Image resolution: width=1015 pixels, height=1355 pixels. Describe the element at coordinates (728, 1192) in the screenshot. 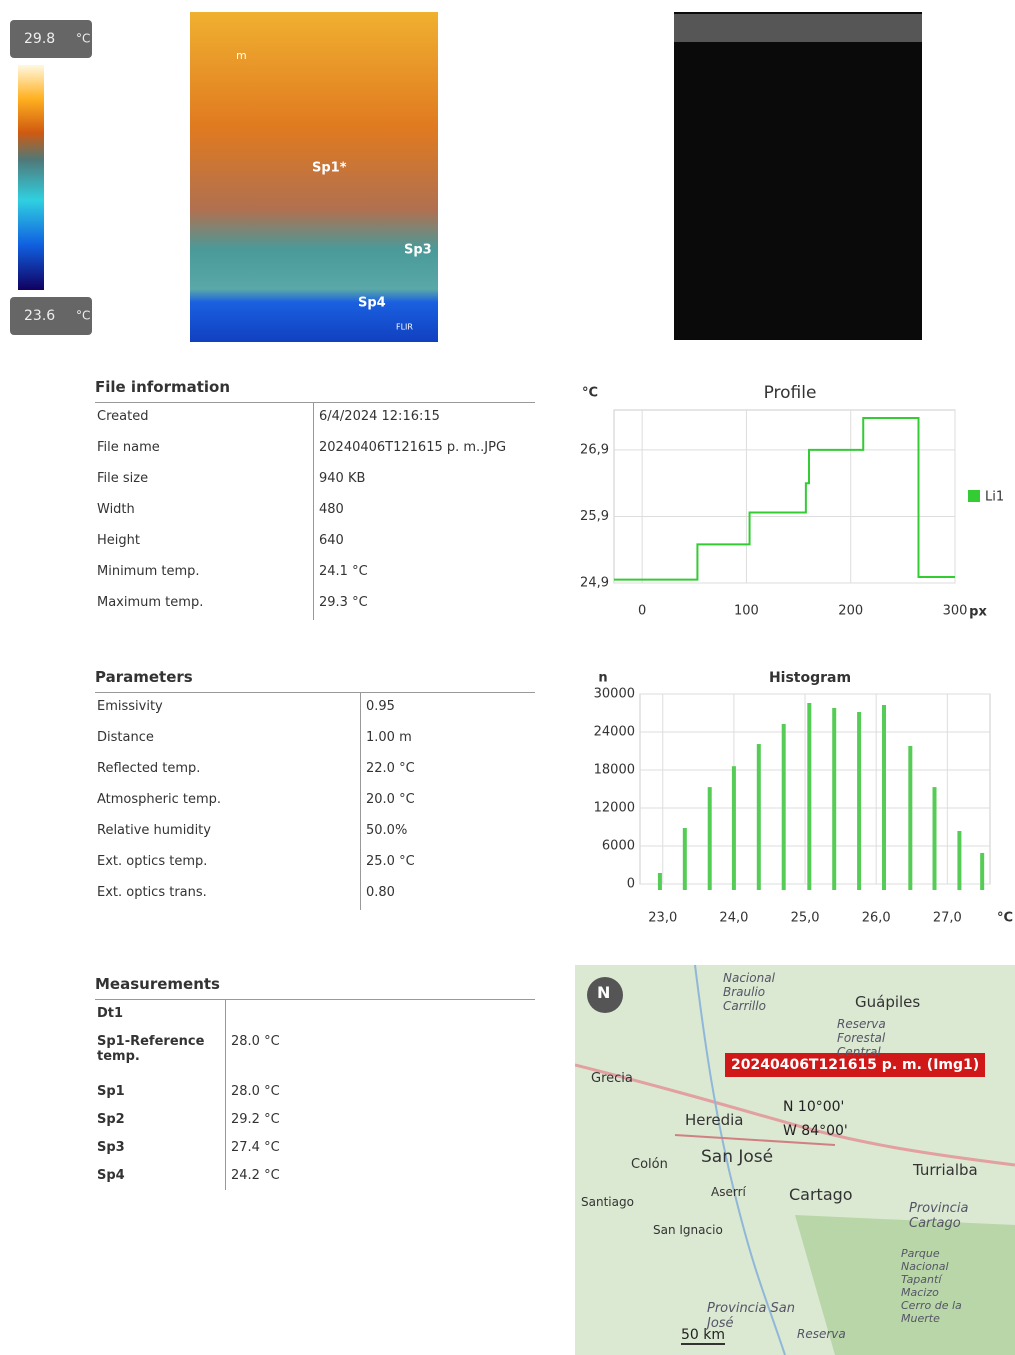

I see `map-place: Aserrí` at that location.